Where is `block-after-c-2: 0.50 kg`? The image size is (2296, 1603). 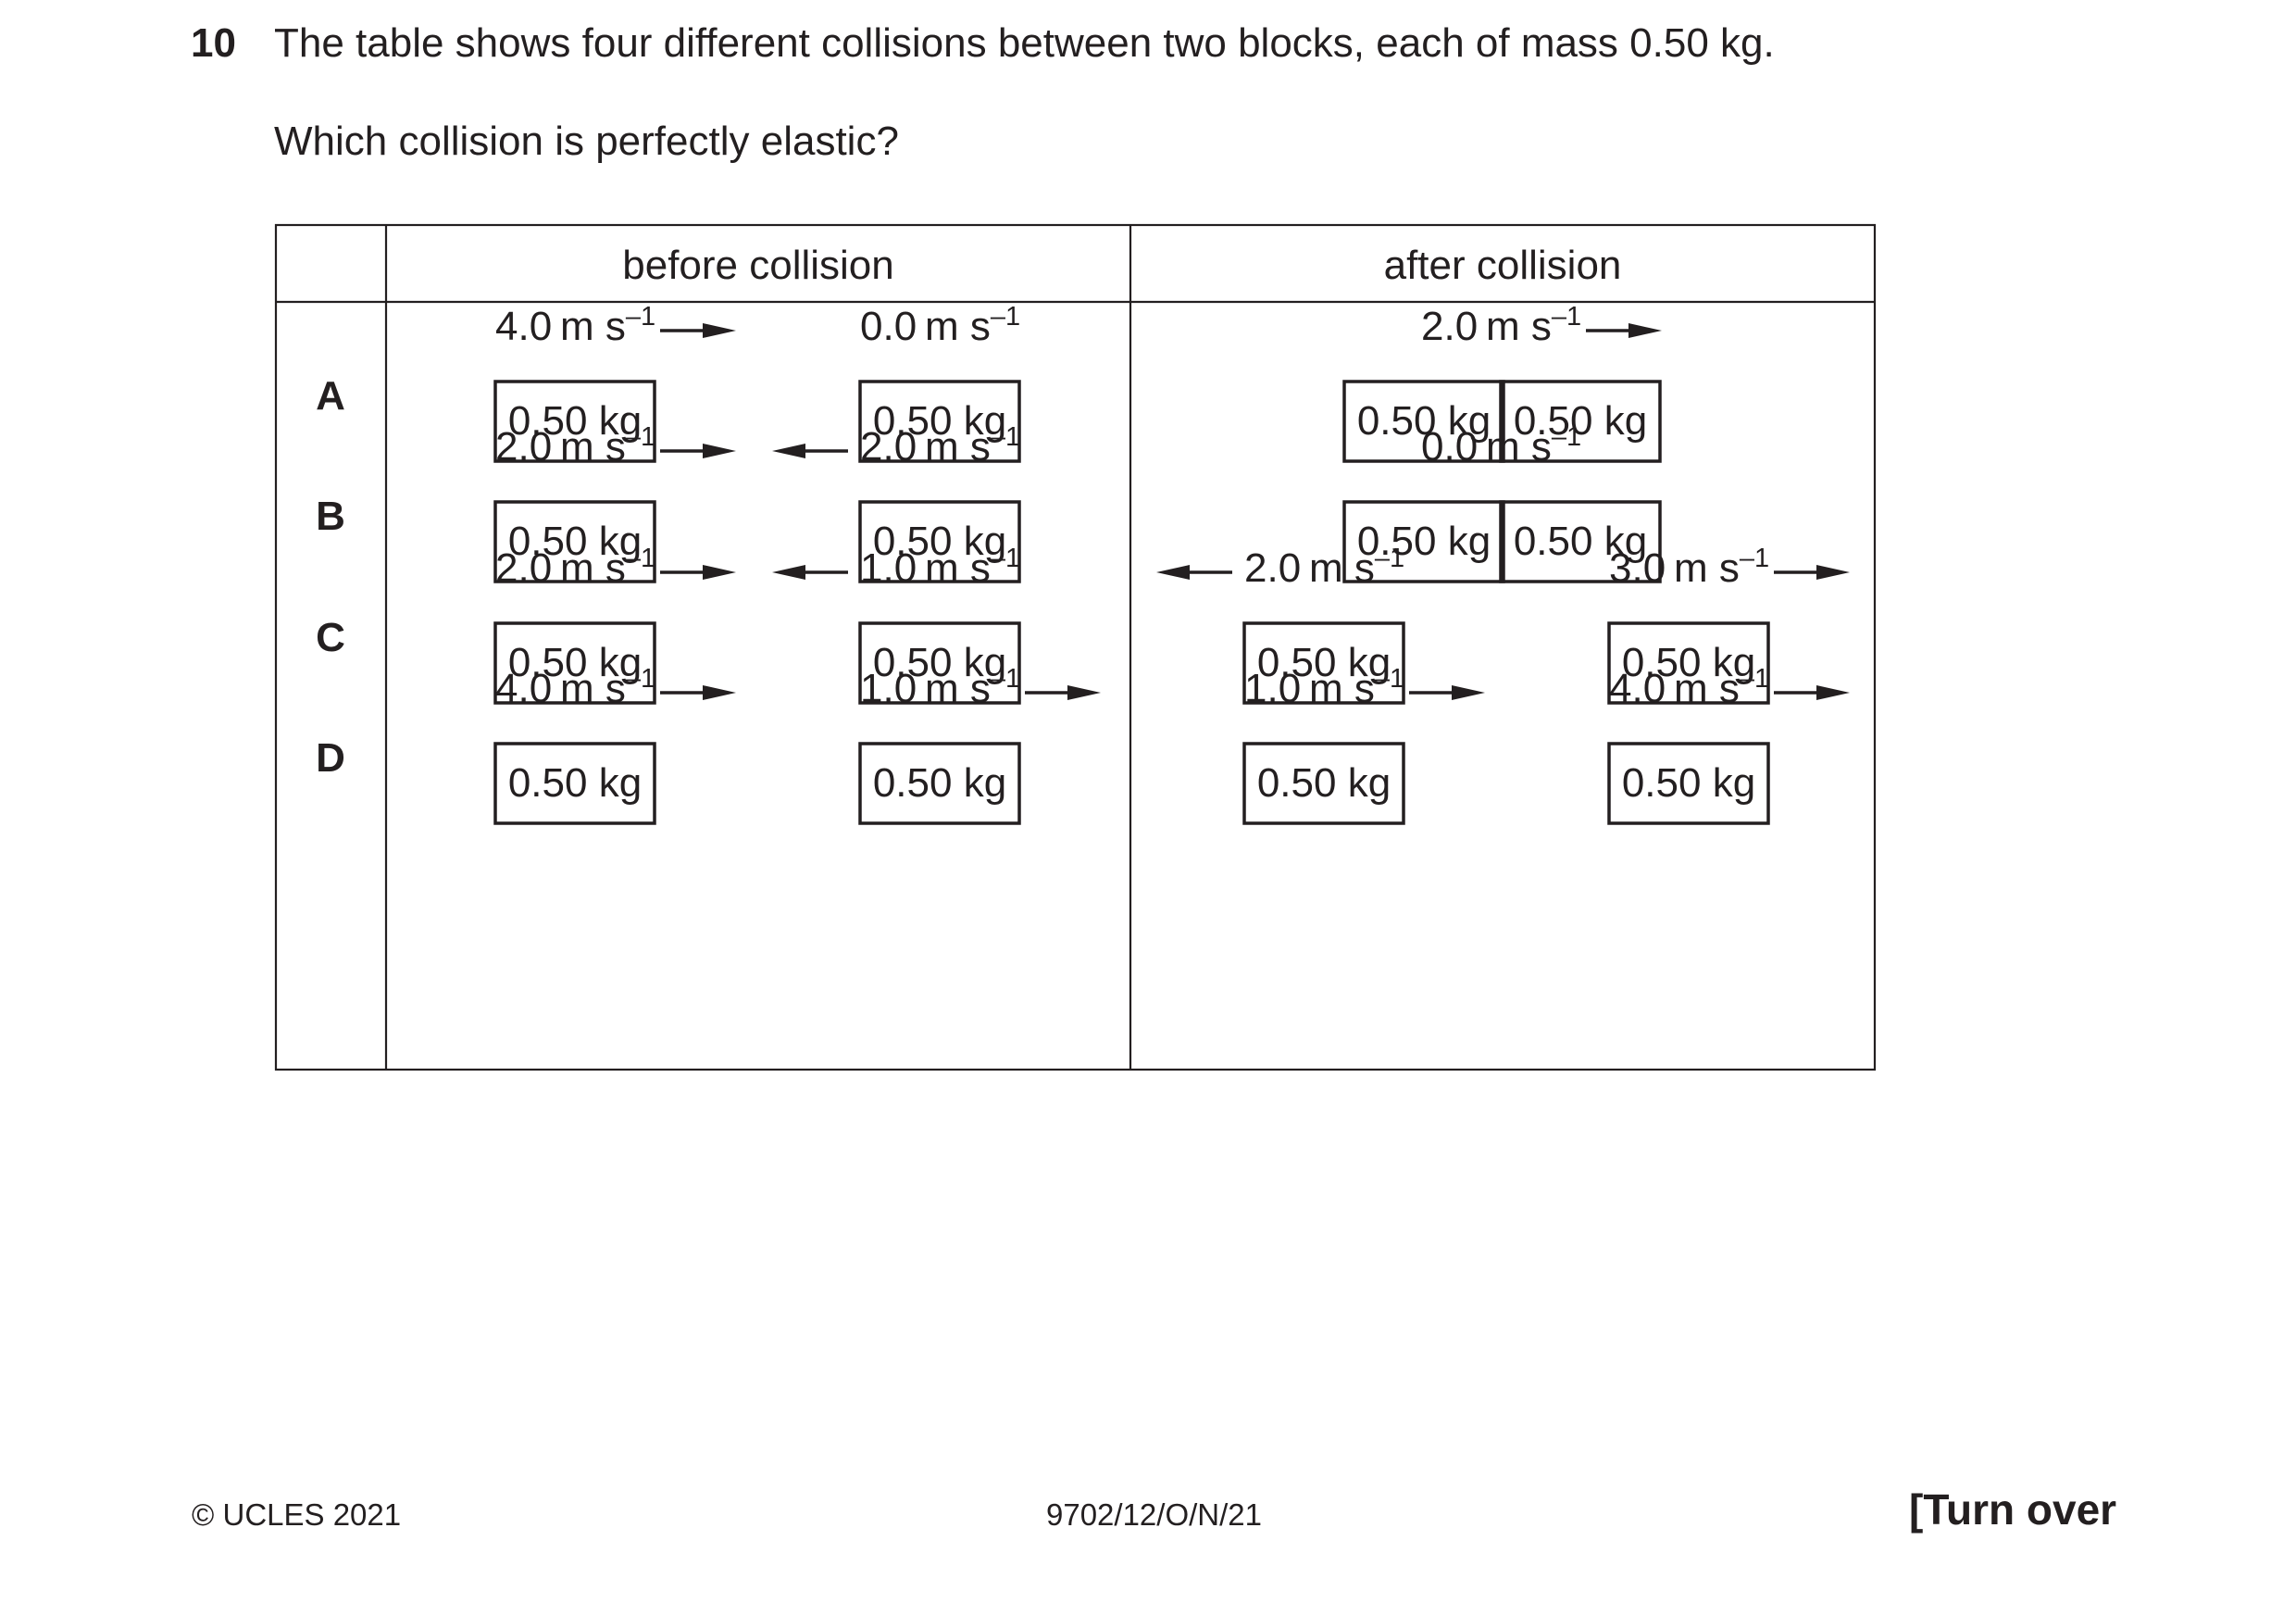
block-after-c-2: 0.50 kg is located at coordinates (1688, 663).